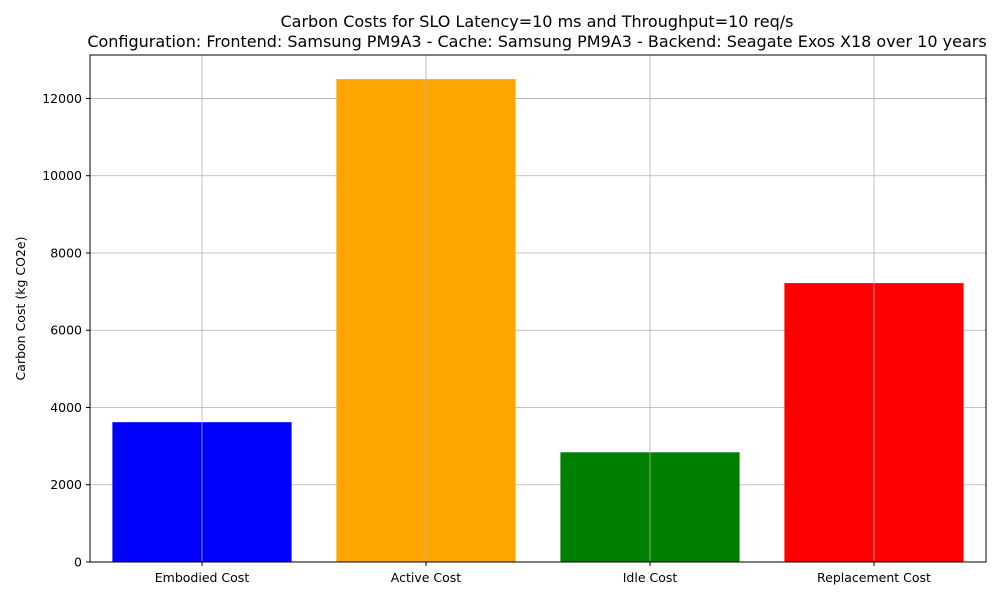 Image resolution: width=1000 pixels, height=604 pixels. Describe the element at coordinates (62, 175) in the screenshot. I see `y-tick-label: 10000` at that location.